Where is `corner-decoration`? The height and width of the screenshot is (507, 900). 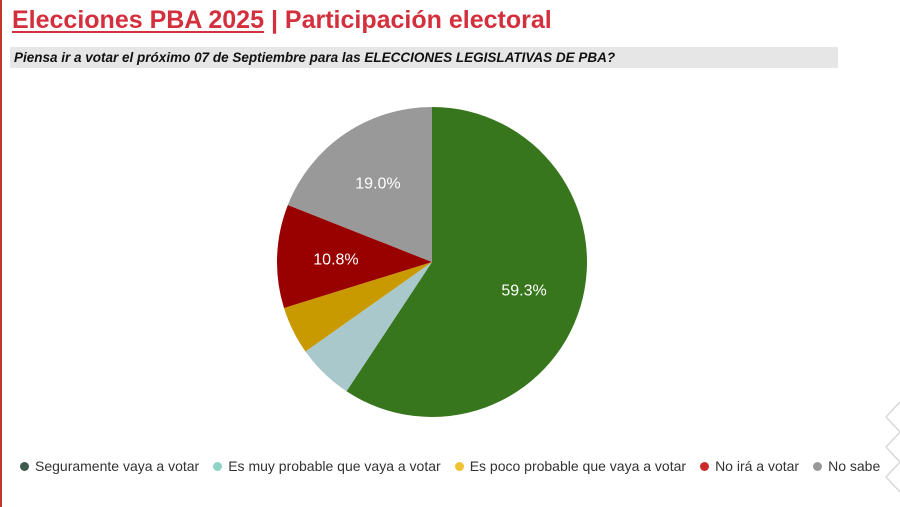
corner-decoration is located at coordinates (892, 447).